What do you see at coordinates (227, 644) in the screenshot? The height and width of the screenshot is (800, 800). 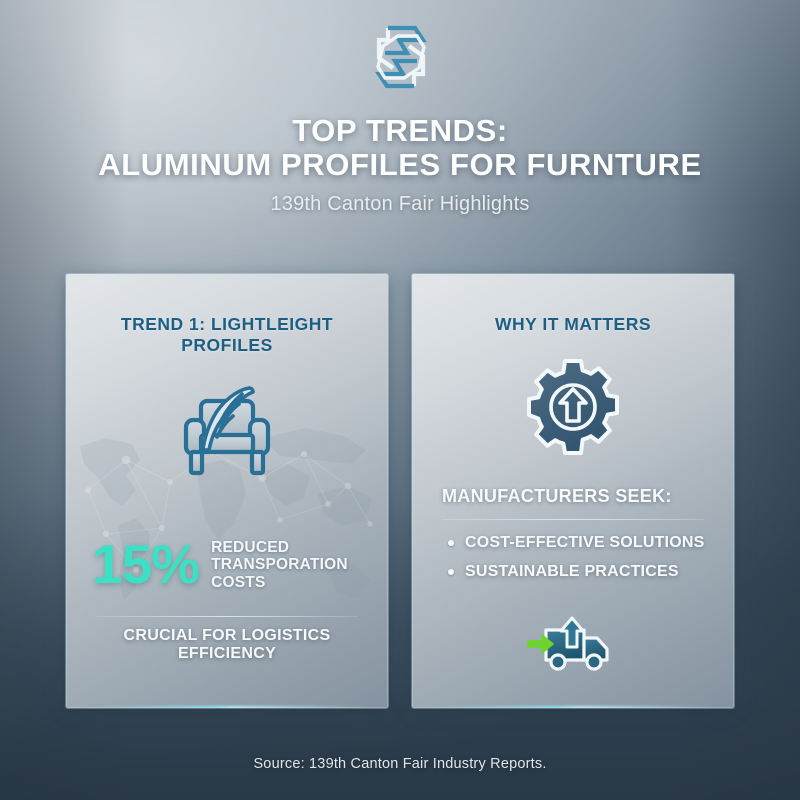 I see `stat-footnote: CRUCIAL FOR LOGISTICS EFFICIENCY` at bounding box center [227, 644].